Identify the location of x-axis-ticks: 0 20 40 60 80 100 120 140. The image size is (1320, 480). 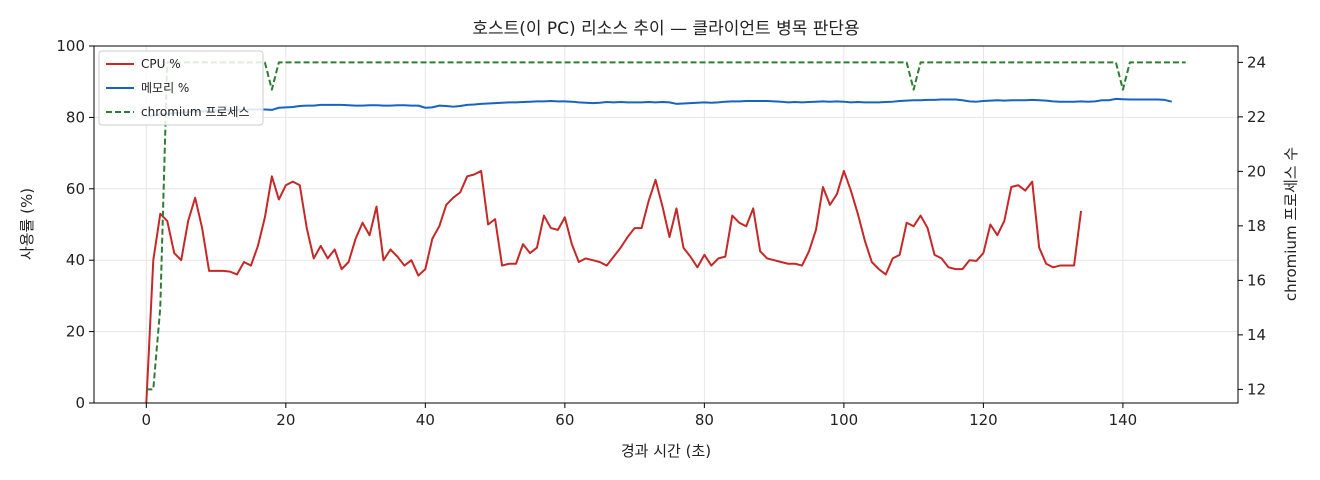
(640, 416).